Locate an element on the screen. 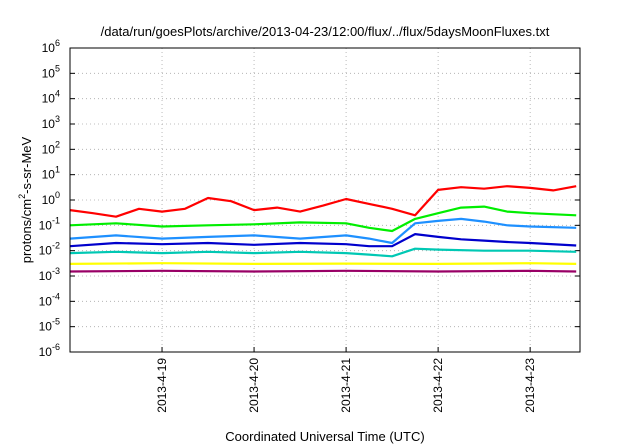 The height and width of the screenshot is (448, 640). y-tick-label: 10⁻⁴ is located at coordinates (49, 299).